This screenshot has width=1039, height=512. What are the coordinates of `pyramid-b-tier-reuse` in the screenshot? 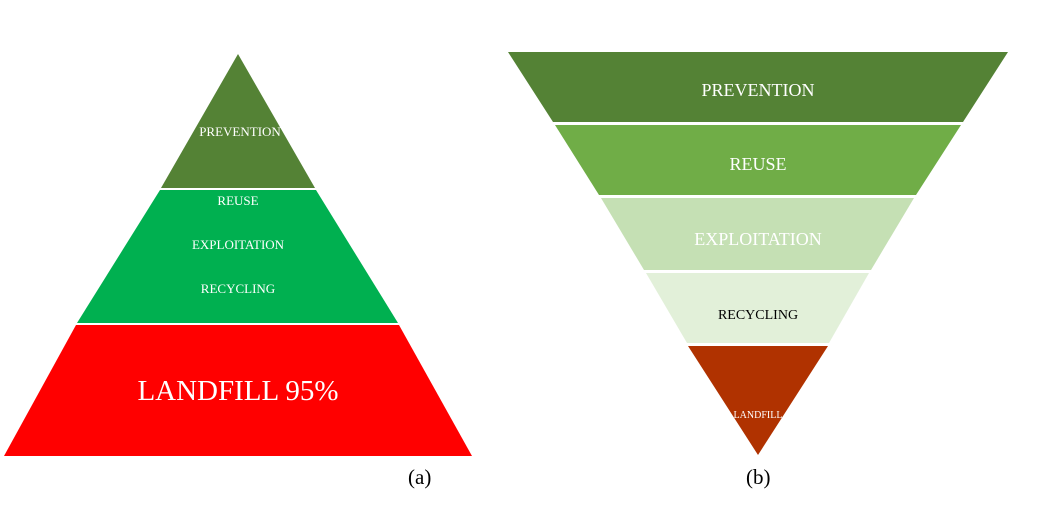 It's located at (758, 160).